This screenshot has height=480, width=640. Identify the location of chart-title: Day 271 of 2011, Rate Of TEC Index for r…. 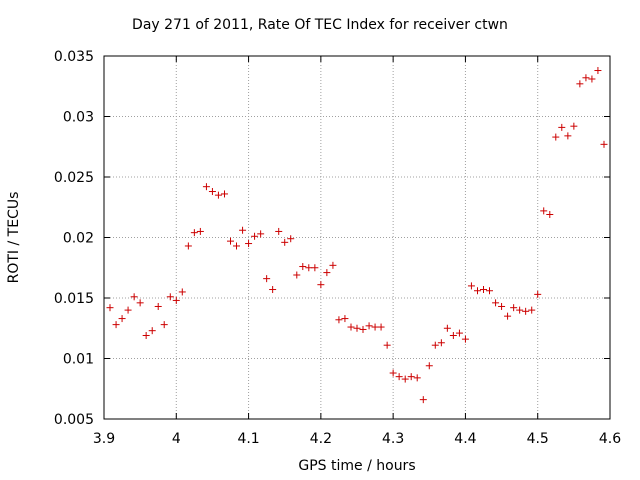
(320, 25).